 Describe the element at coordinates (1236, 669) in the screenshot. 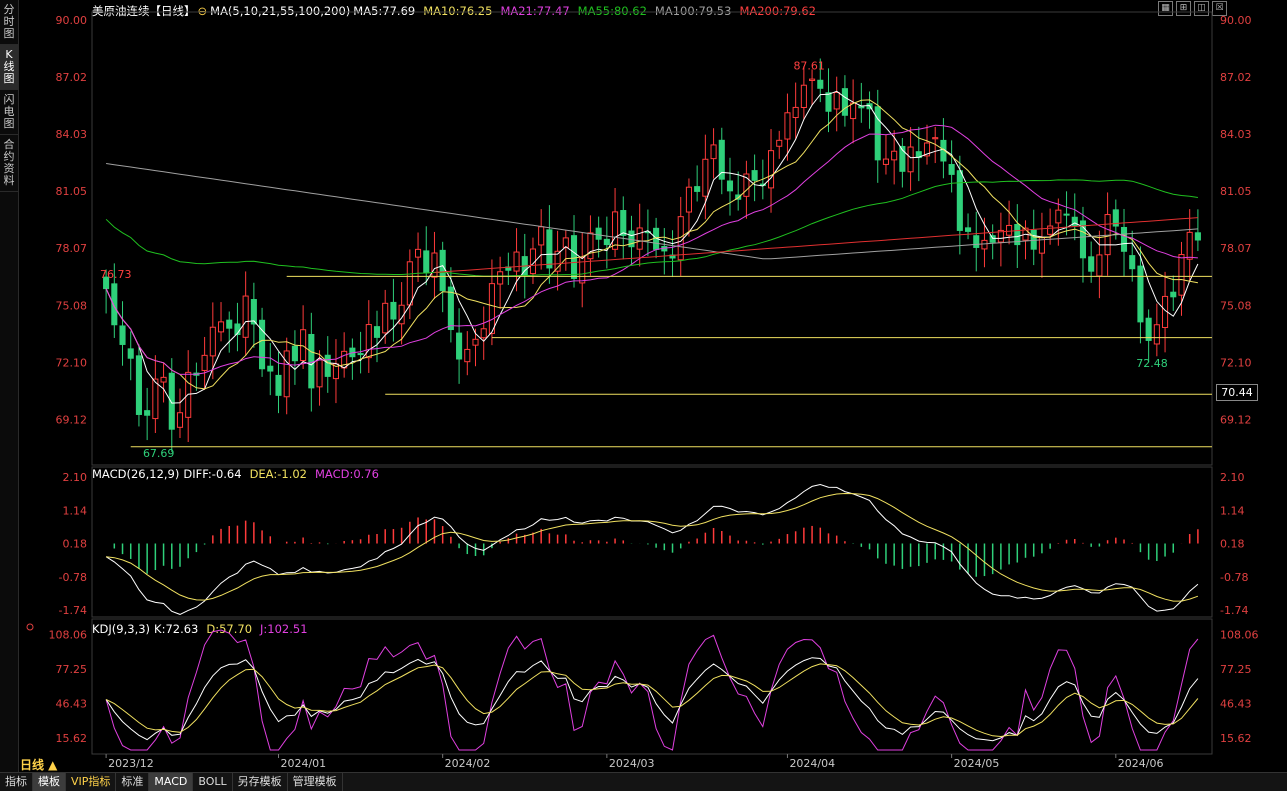

I see `kdj-axis-label-right: 77.25` at that location.